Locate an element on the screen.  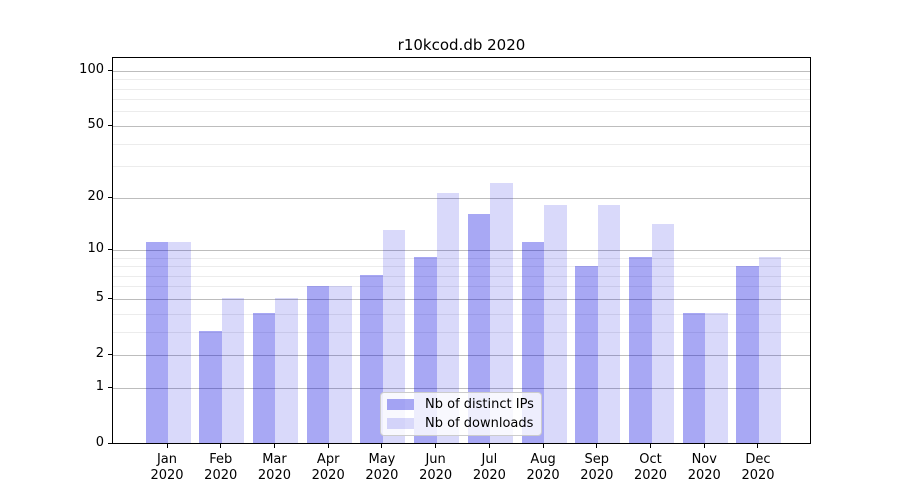
bar-oct-ips is located at coordinates (640, 350).